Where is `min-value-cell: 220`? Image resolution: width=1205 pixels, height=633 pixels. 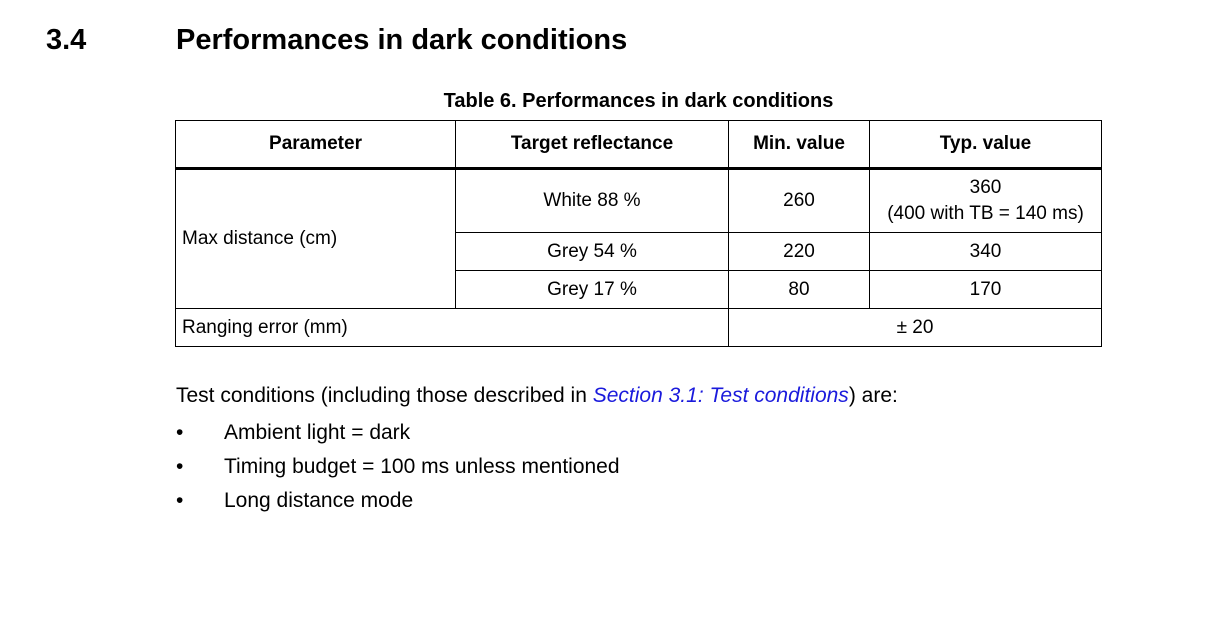 min-value-cell: 220 is located at coordinates (799, 251).